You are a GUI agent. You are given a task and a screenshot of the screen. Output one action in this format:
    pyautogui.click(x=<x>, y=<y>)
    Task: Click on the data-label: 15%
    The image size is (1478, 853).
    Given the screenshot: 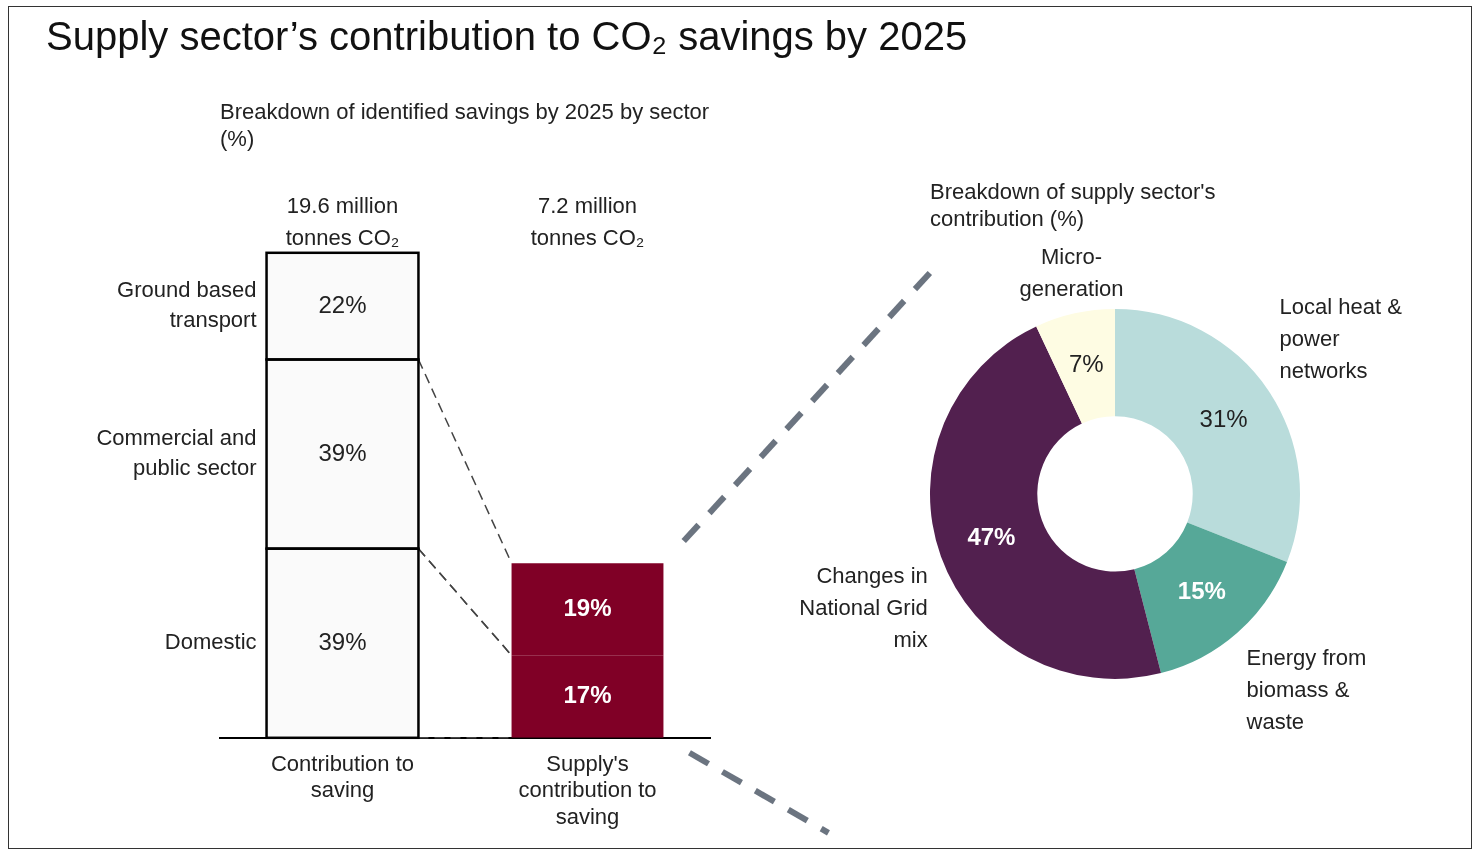 What is the action you would take?
    pyautogui.click(x=1201, y=591)
    